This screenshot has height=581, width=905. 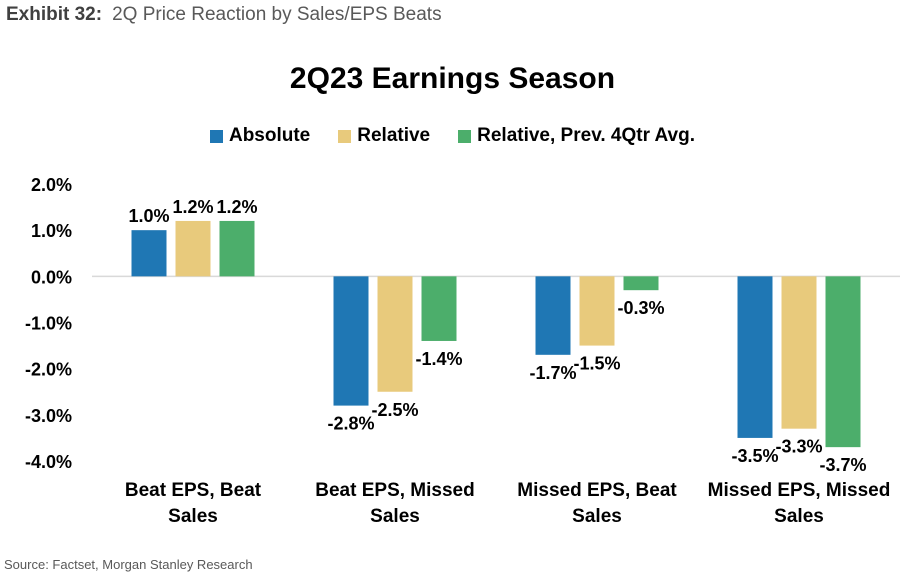 What do you see at coordinates (452, 78) in the screenshot?
I see `chart-title: 2Q23 Earnings Season` at bounding box center [452, 78].